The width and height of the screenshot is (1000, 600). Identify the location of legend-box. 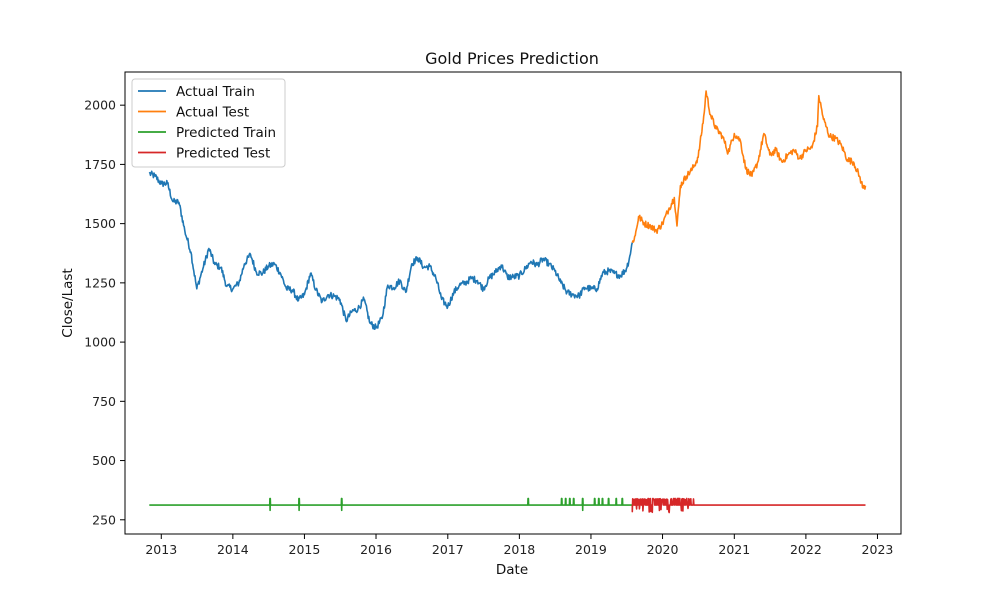
(208, 123).